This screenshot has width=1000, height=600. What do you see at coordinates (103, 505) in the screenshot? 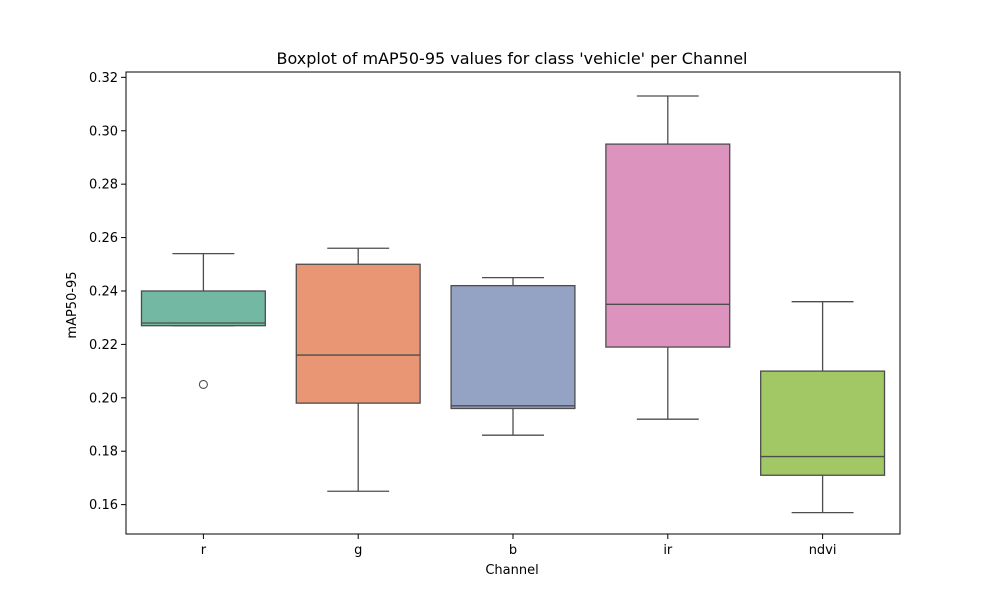
I see `y-tick-label: 0.16` at bounding box center [103, 505].